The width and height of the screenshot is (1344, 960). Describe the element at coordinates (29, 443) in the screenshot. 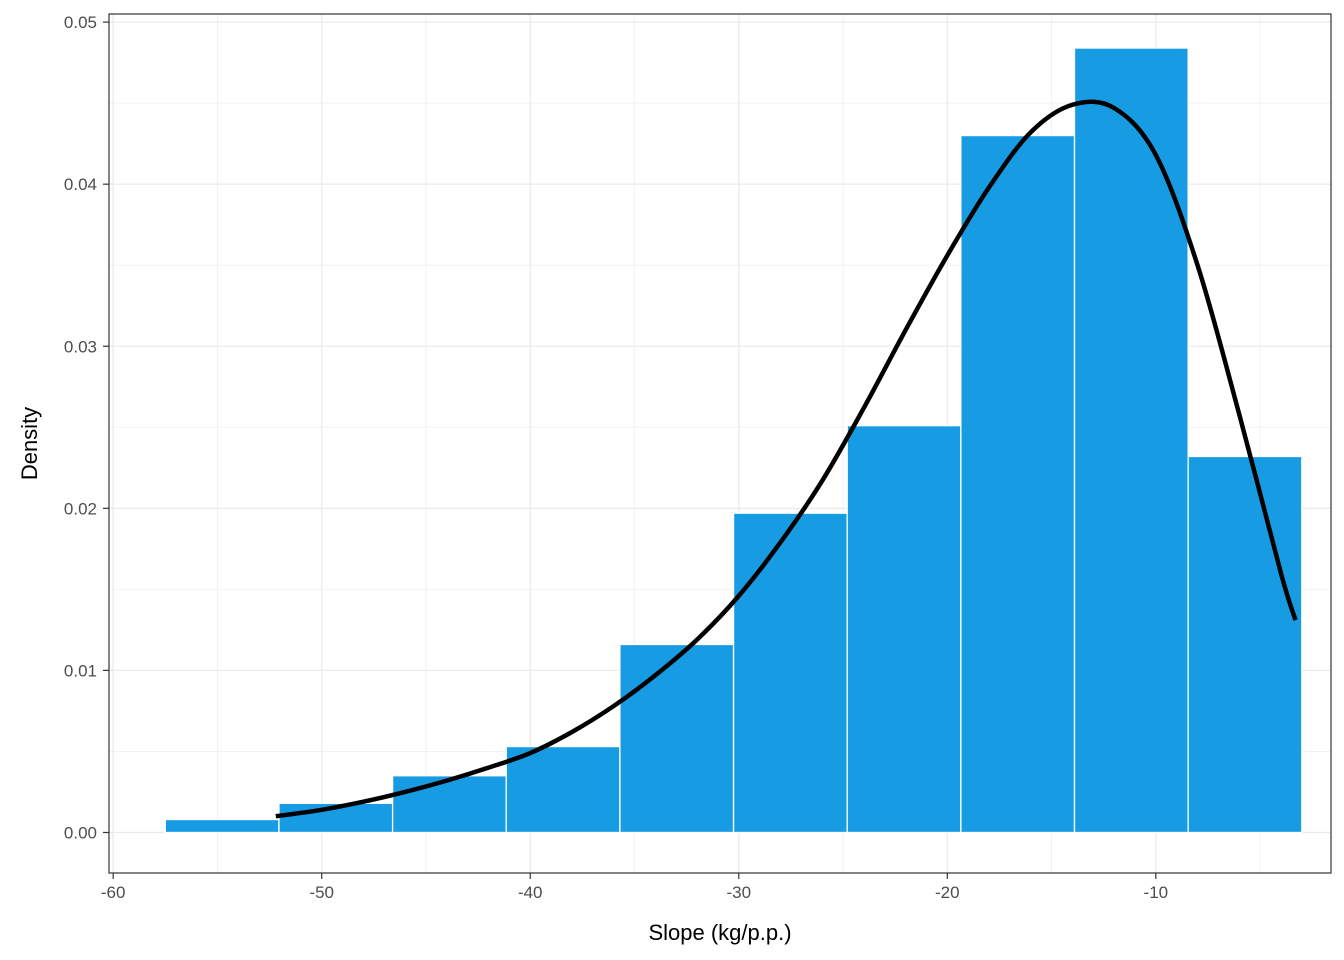

I see `y-axis-title: Density` at that location.